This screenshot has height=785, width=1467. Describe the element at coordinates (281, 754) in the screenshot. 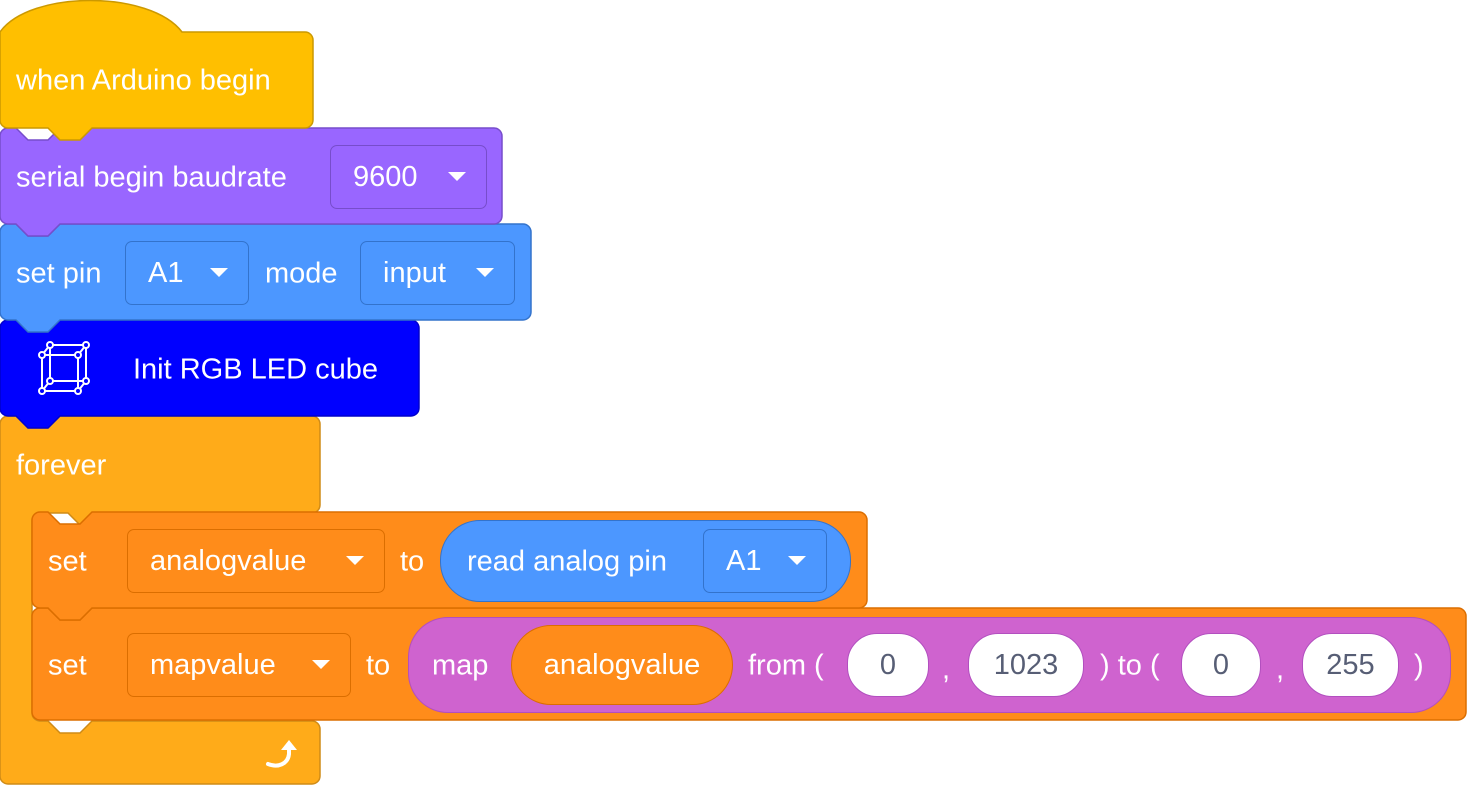

I see `loop-arrow-icon` at that location.